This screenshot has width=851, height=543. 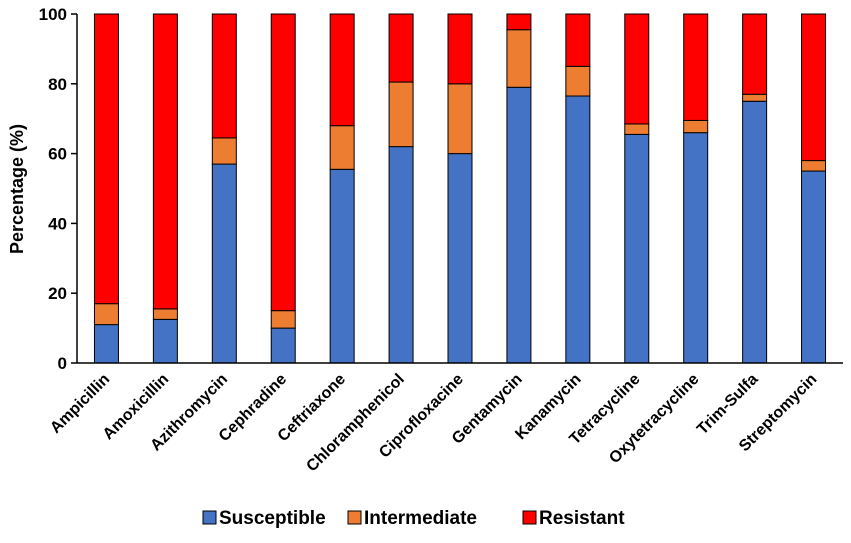 What do you see at coordinates (57, 223) in the screenshot?
I see `y-tick-label: 40` at bounding box center [57, 223].